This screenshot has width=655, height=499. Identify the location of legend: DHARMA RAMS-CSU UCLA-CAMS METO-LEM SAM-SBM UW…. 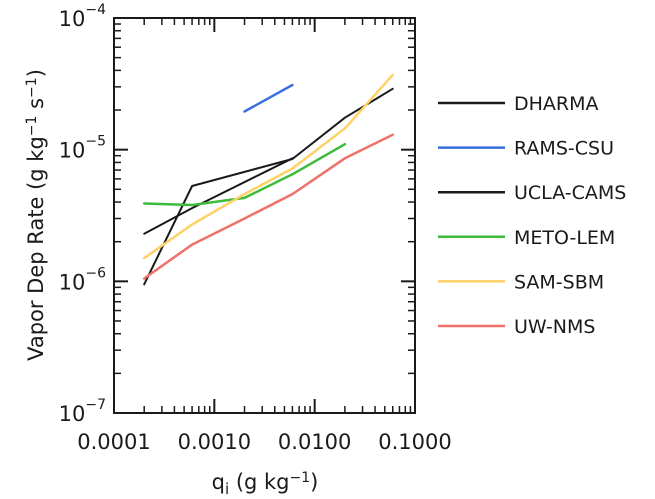
(532, 215).